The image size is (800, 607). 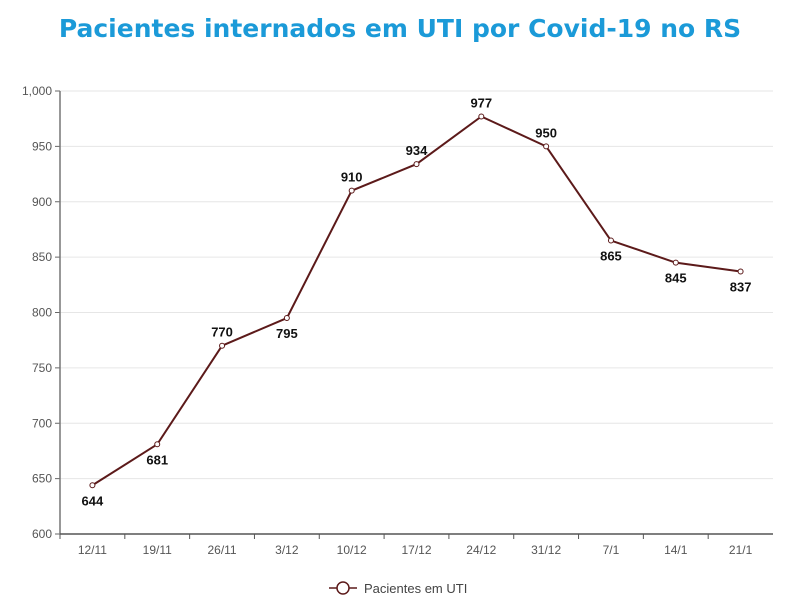 What do you see at coordinates (676, 278) in the screenshot?
I see `data-label: 845` at bounding box center [676, 278].